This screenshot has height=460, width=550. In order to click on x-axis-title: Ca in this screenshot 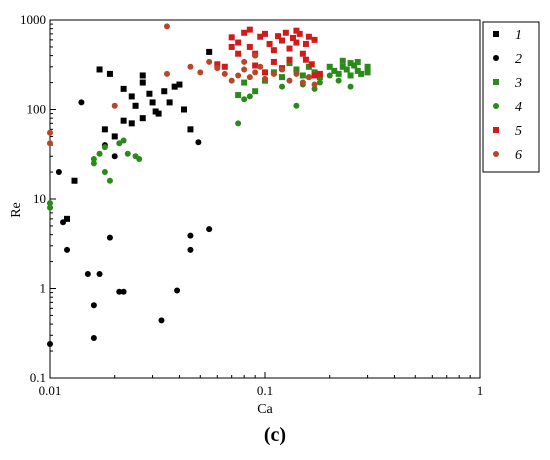, I will do `click(265, 409)`.